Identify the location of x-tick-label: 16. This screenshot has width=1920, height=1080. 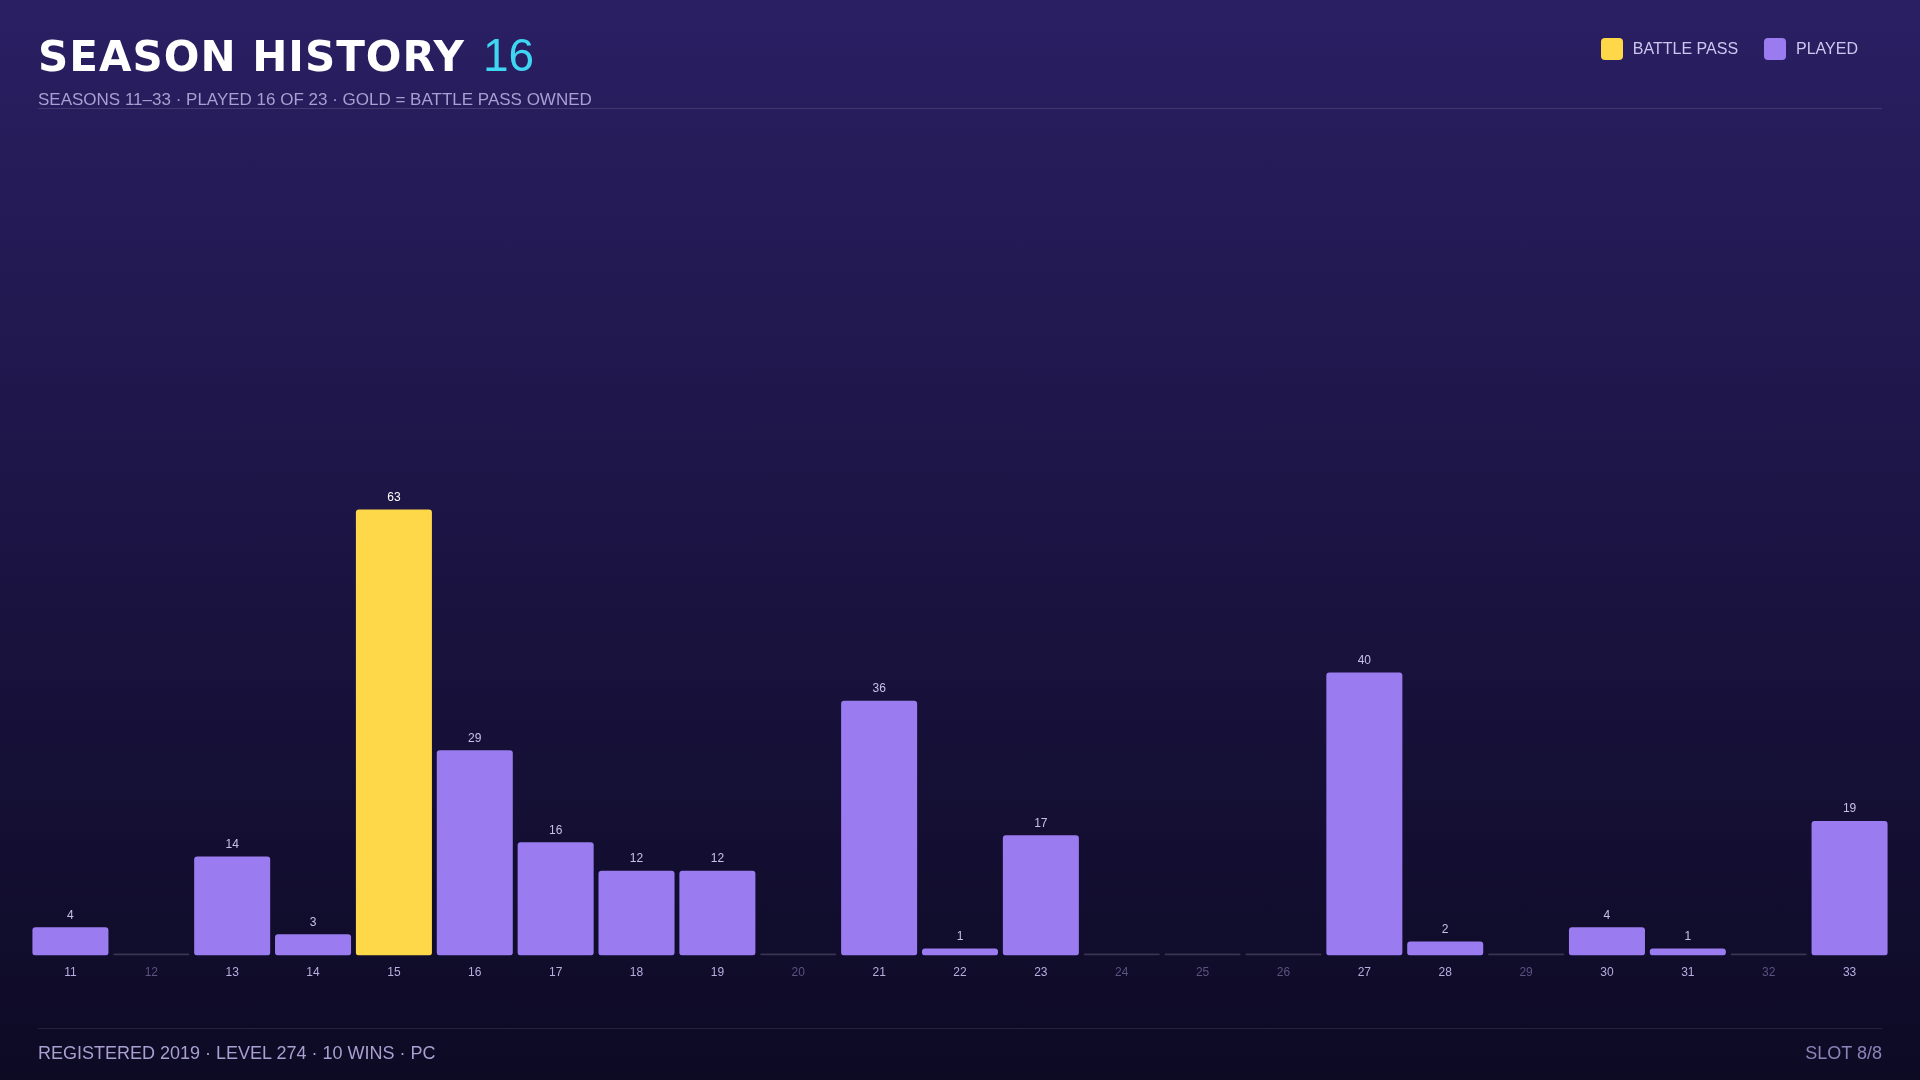
(475, 972).